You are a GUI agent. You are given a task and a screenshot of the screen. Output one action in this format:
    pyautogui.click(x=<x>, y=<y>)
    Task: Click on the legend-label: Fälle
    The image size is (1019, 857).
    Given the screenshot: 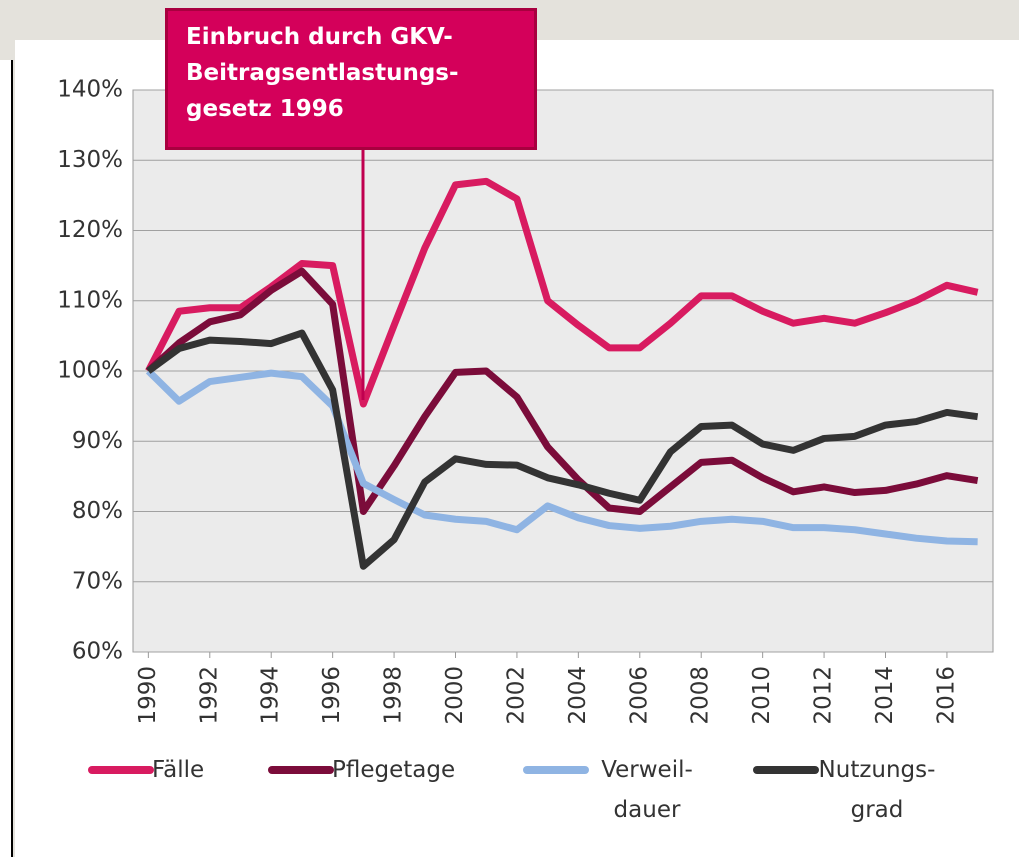 What is the action you would take?
    pyautogui.click(x=178, y=770)
    